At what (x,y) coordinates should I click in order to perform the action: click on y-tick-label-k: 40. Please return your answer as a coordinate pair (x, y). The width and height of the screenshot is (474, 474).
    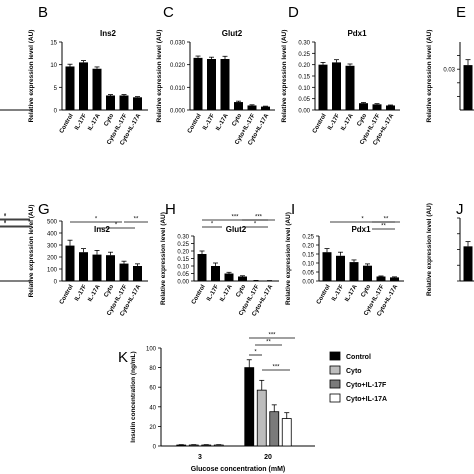
    Looking at the image, I should click on (152, 408).